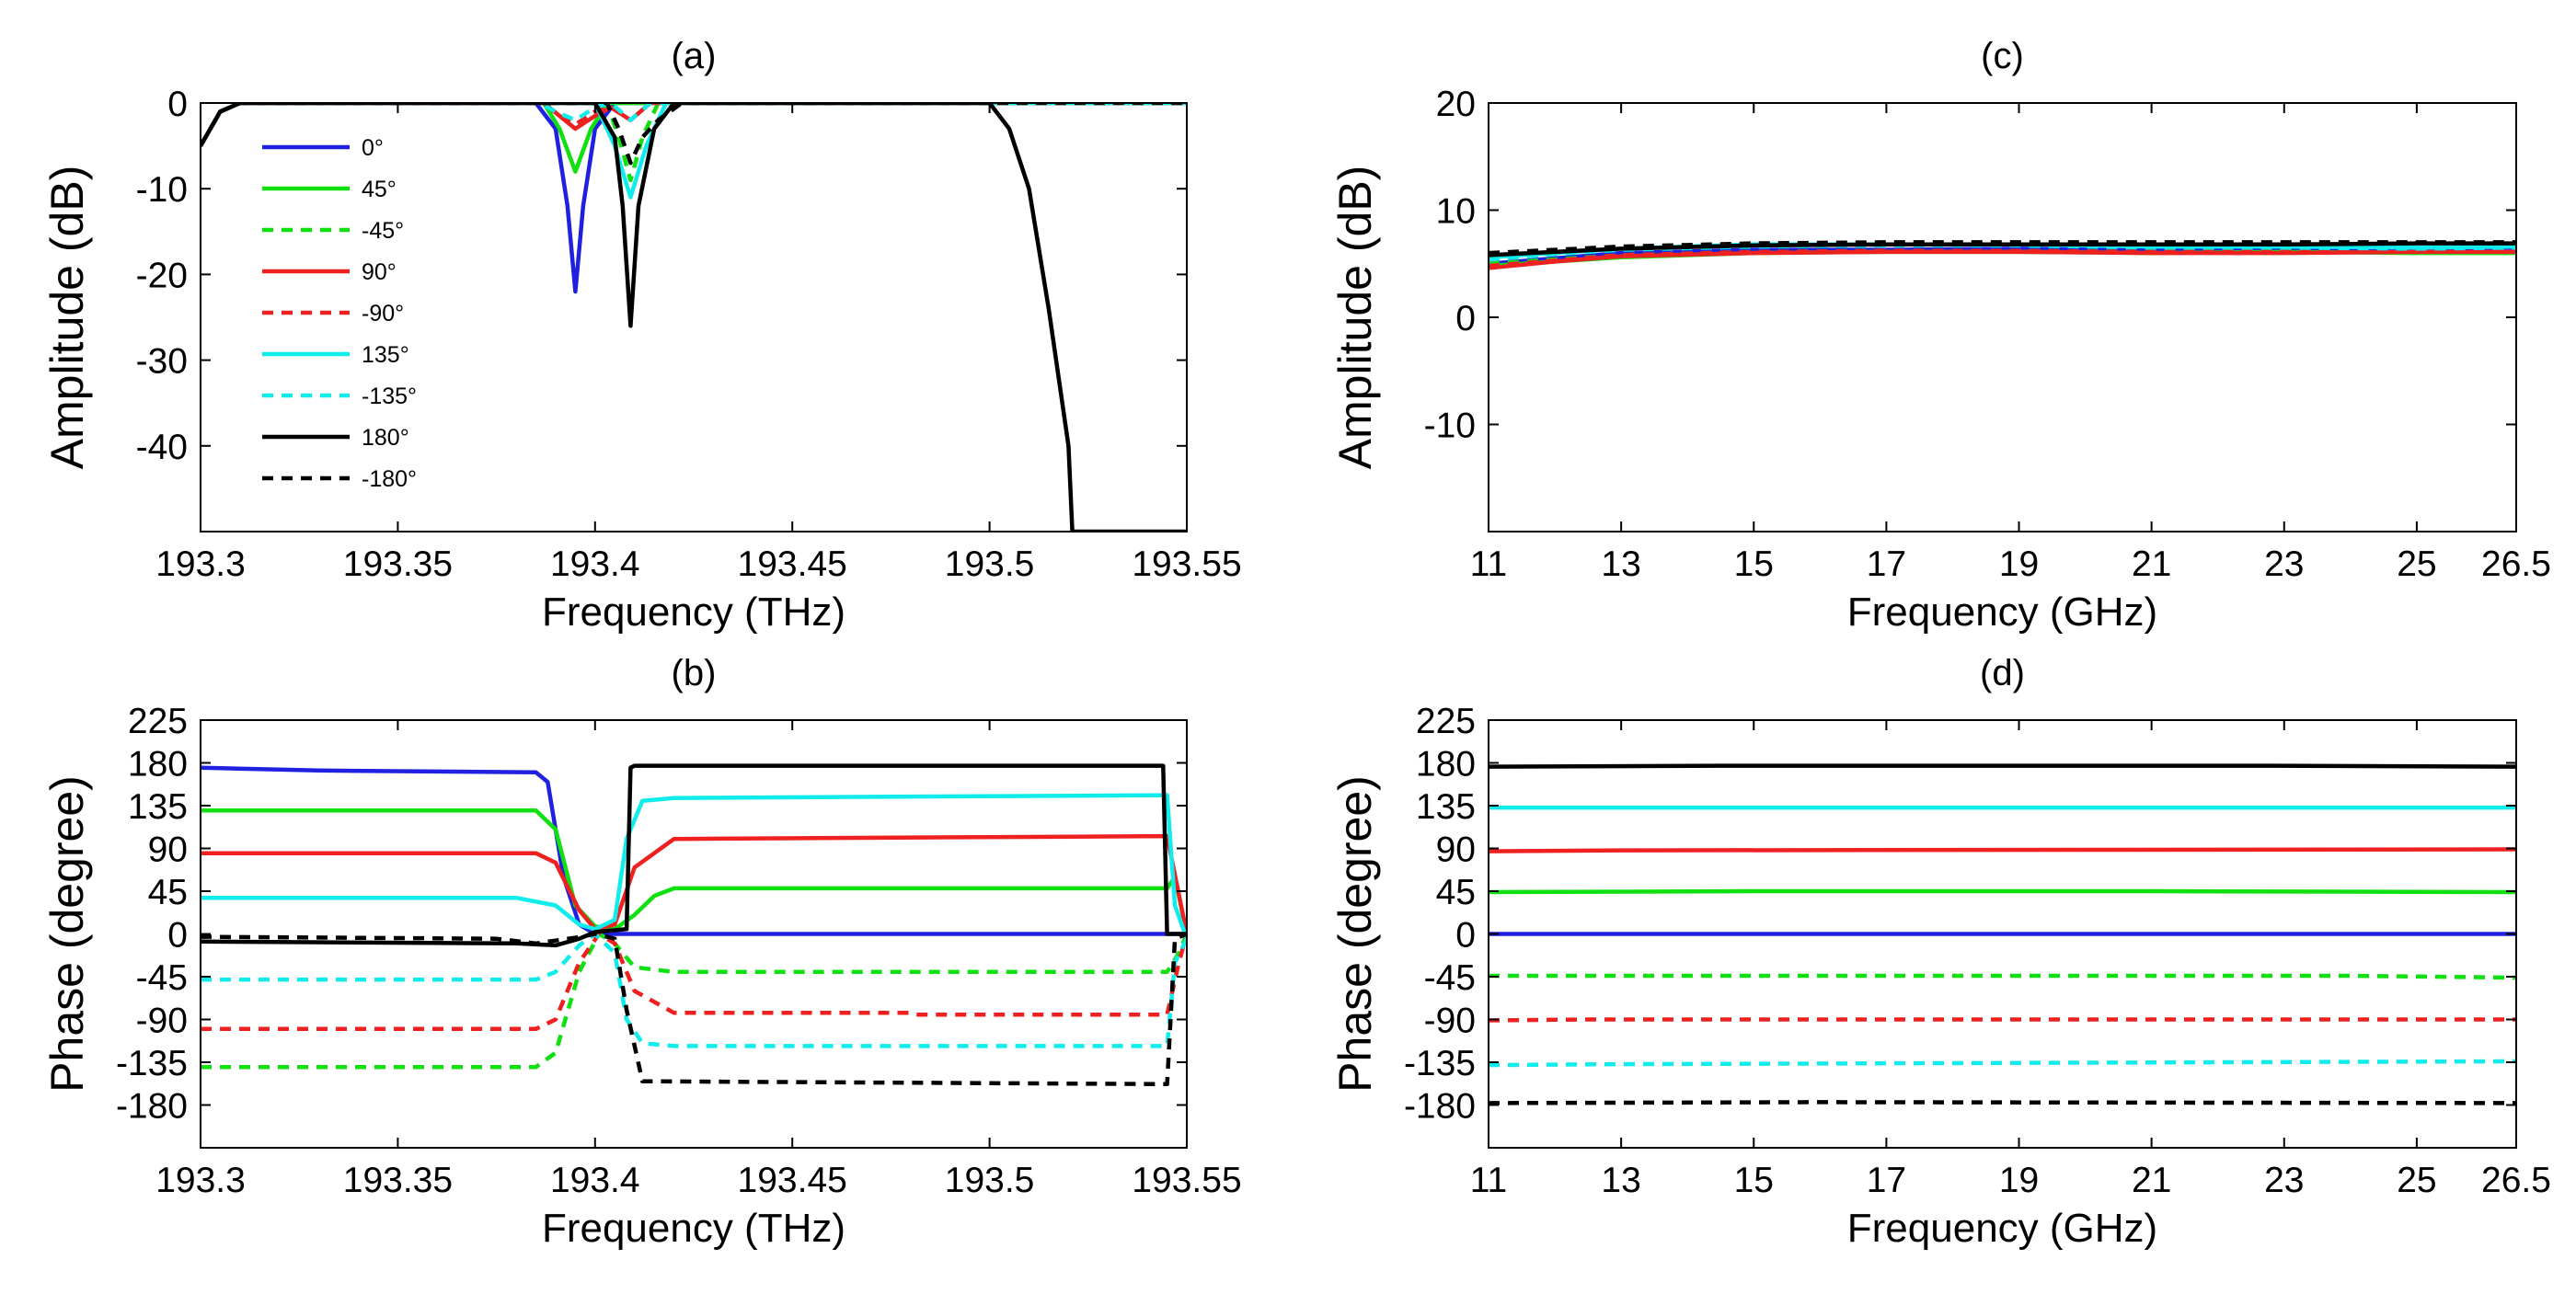 The height and width of the screenshot is (1294, 2576). I want to click on legend-label: -135°, so click(389, 396).